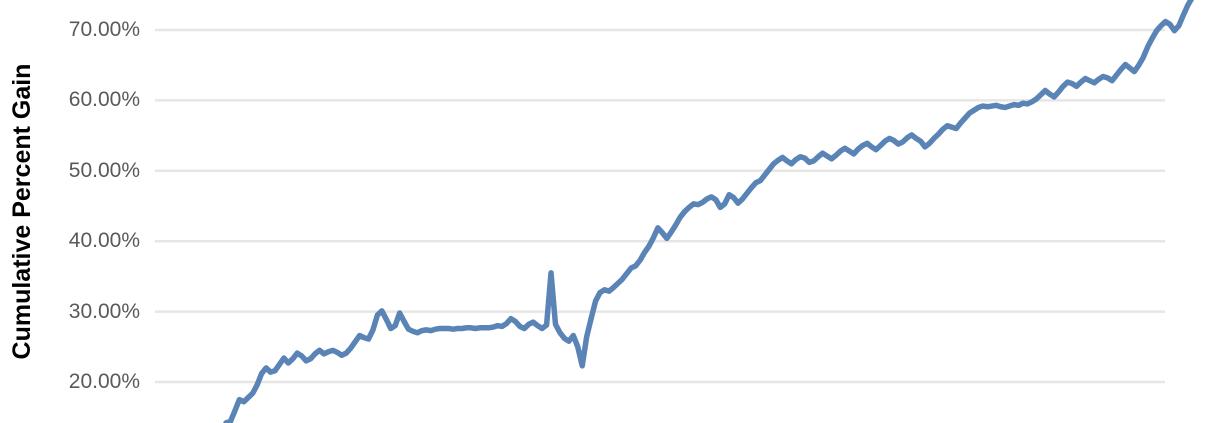  Describe the element at coordinates (104, 240) in the screenshot. I see `y-tick-label-40: 40.00%` at that location.